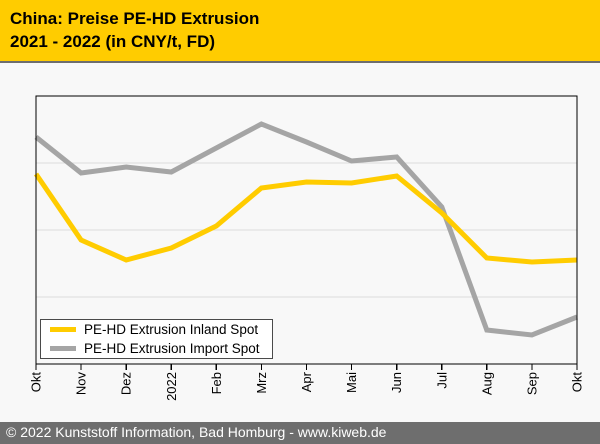 The width and height of the screenshot is (600, 444). Describe the element at coordinates (261, 383) in the screenshot. I see `x-tick-label: Mrz` at that location.